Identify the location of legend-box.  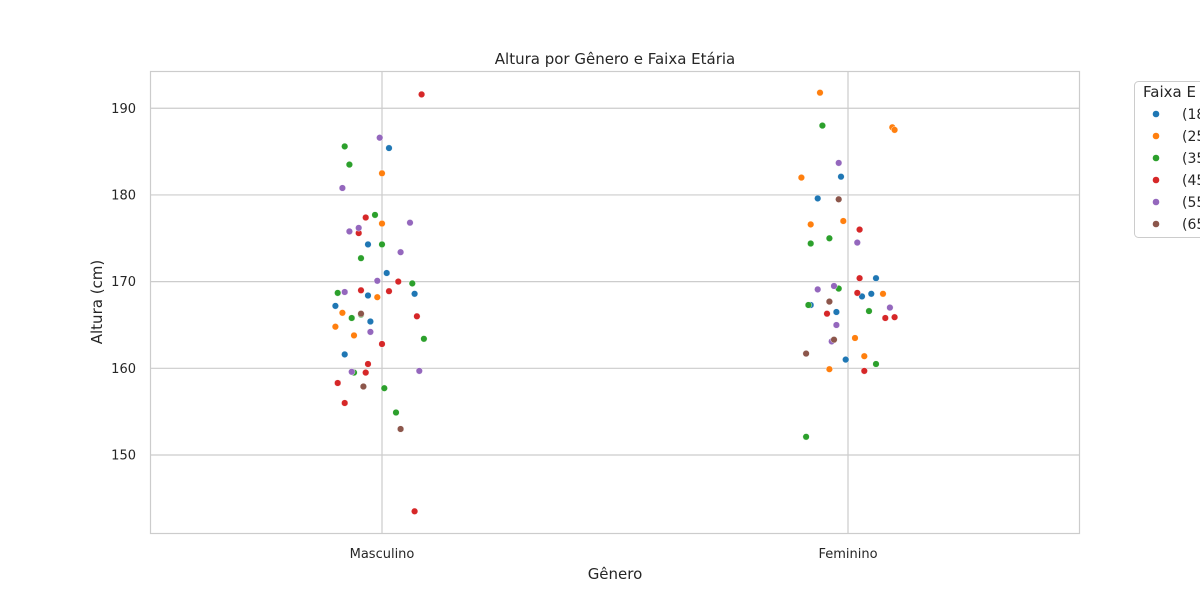
(1167, 159).